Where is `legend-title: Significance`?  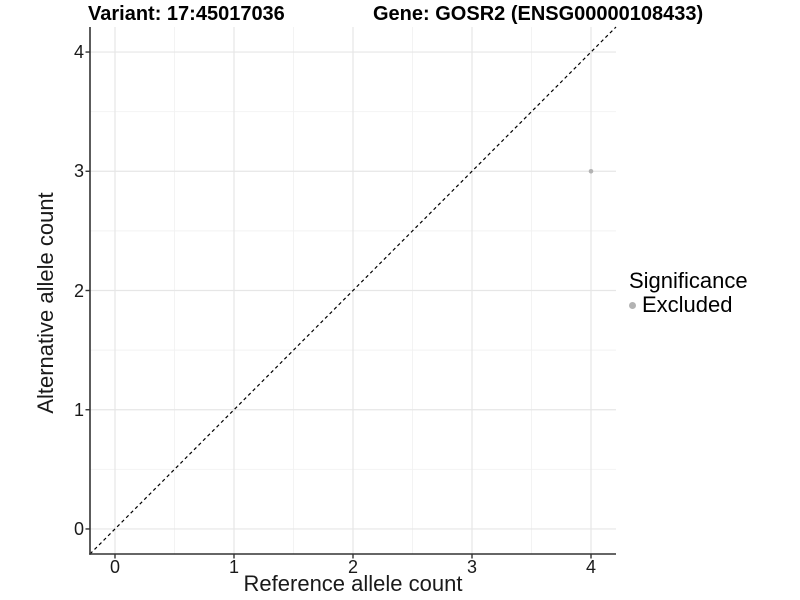 legend-title: Significance is located at coordinates (688, 280).